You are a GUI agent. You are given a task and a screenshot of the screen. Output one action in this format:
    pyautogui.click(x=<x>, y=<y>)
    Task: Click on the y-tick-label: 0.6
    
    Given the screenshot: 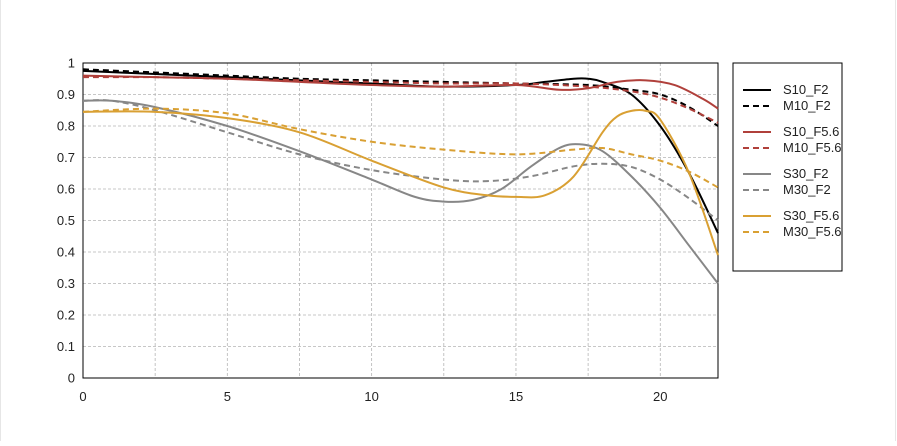 What is the action you would take?
    pyautogui.click(x=66, y=189)
    